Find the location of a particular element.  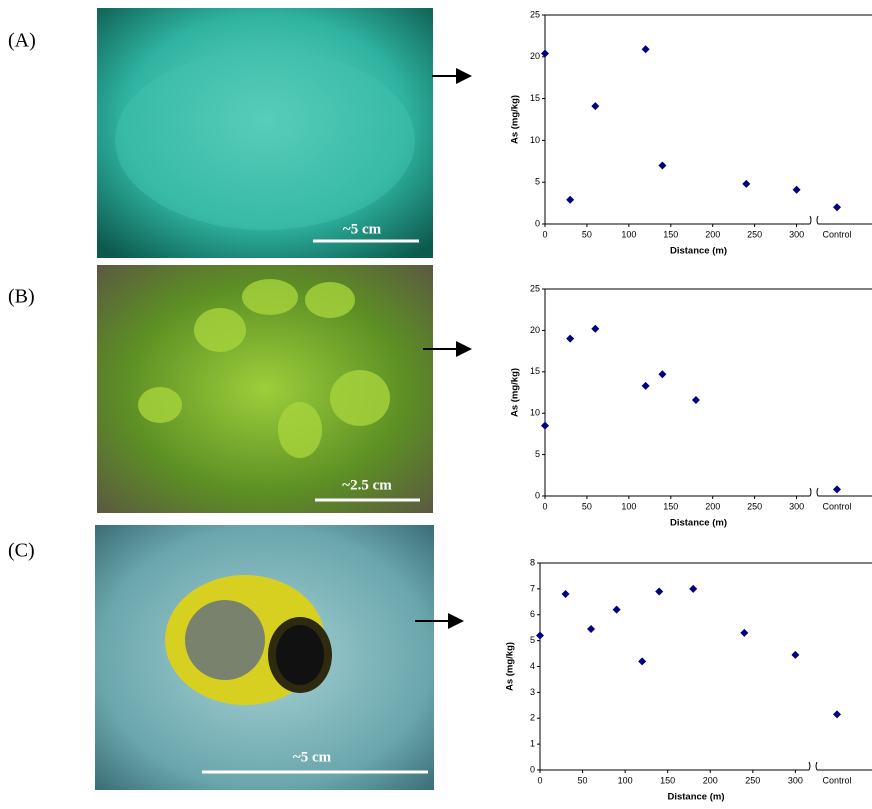

y-tick-label: 1 is located at coordinates (532, 744).